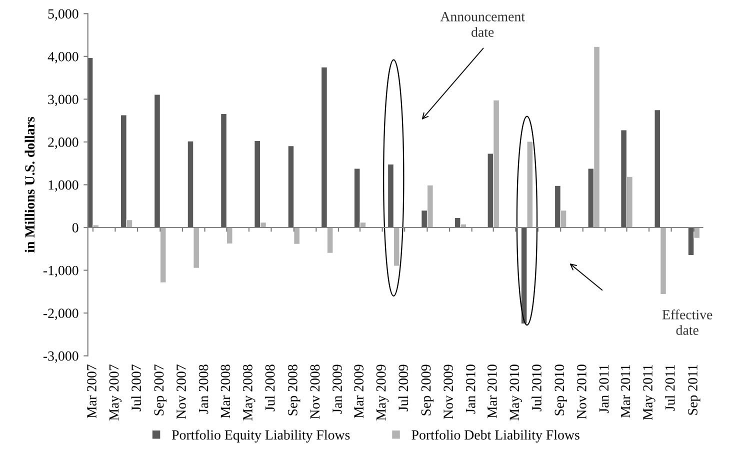  Describe the element at coordinates (60, 314) in the screenshot. I see `y-tick-label: -2,000` at that location.